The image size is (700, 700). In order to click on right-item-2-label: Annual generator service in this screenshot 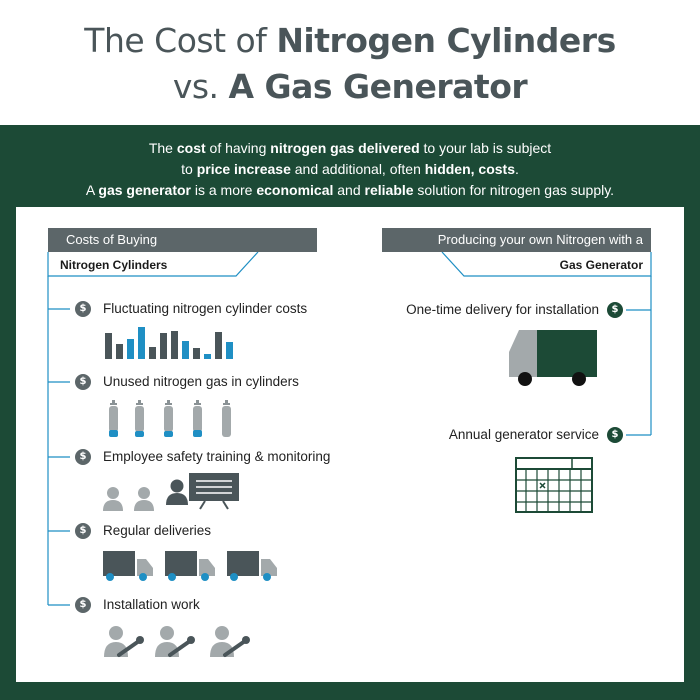, I will do `click(523, 434)`.